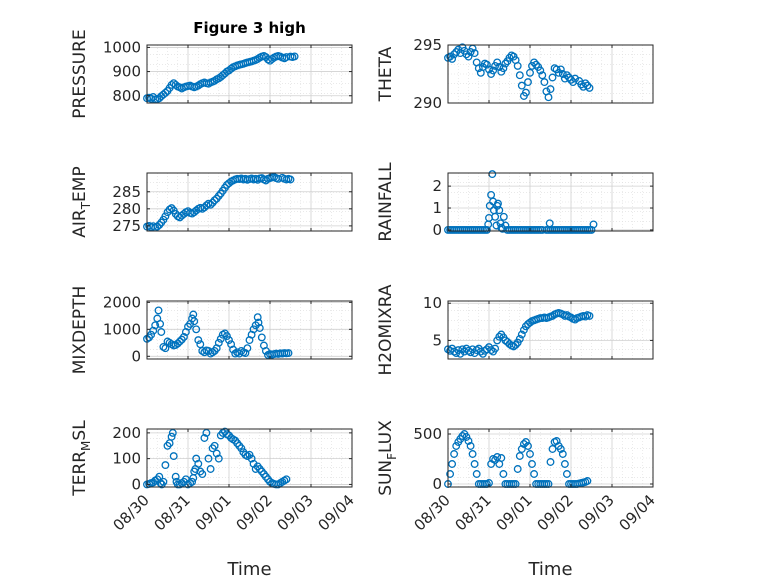 This screenshot has height=583, width=778. I want to click on y-axis-label: THETA, so click(386, 74).